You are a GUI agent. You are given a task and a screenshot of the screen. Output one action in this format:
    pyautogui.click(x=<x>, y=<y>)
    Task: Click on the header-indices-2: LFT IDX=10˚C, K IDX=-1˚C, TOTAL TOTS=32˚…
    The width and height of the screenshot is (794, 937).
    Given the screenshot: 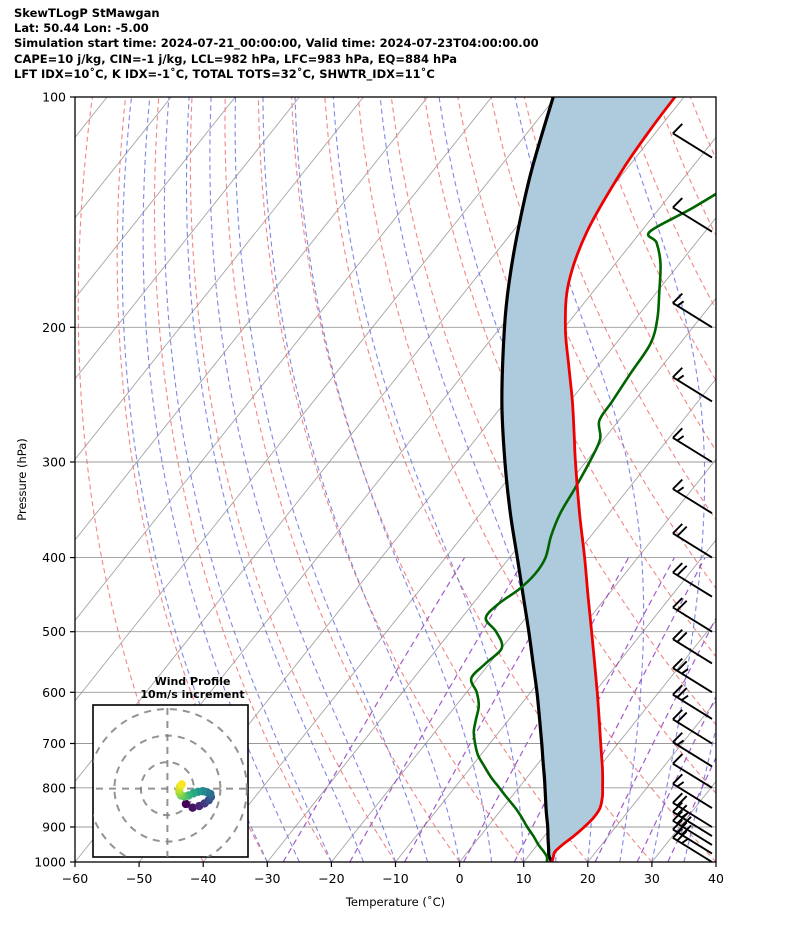 What is the action you would take?
    pyautogui.click(x=224, y=73)
    